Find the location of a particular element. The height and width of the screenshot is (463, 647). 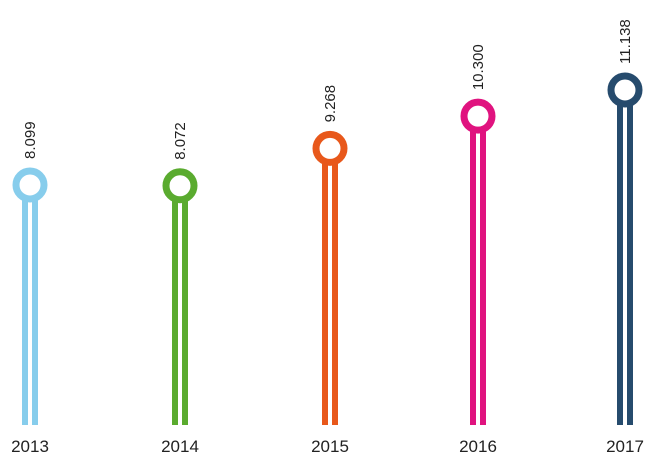

x-tick-label: 2016 is located at coordinates (478, 446).